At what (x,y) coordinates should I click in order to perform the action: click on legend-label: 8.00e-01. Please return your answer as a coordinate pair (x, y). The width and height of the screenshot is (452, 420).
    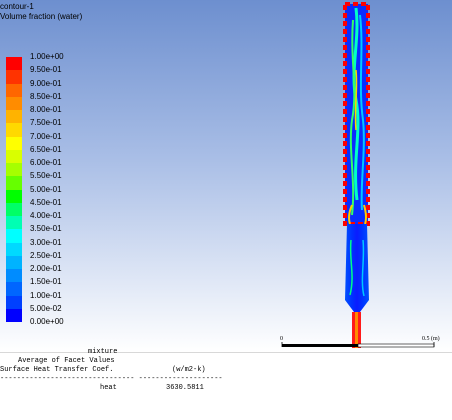
    Looking at the image, I should click on (46, 109).